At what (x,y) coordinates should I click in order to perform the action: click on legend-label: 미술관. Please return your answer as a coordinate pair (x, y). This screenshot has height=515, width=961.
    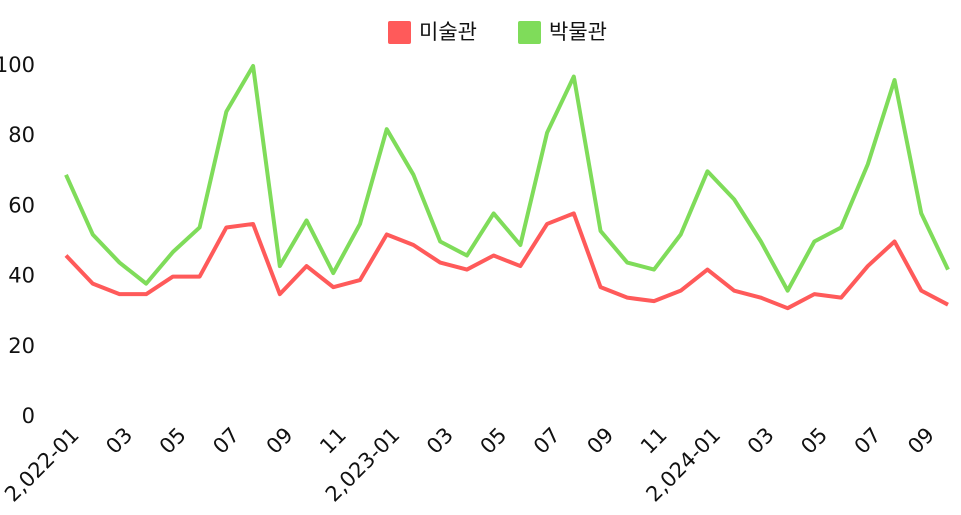
    Looking at the image, I should click on (448, 32).